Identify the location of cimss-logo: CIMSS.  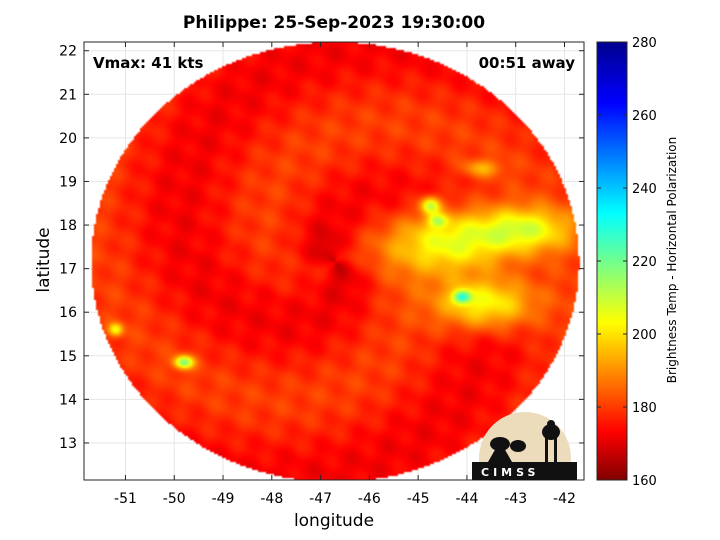
(524, 446).